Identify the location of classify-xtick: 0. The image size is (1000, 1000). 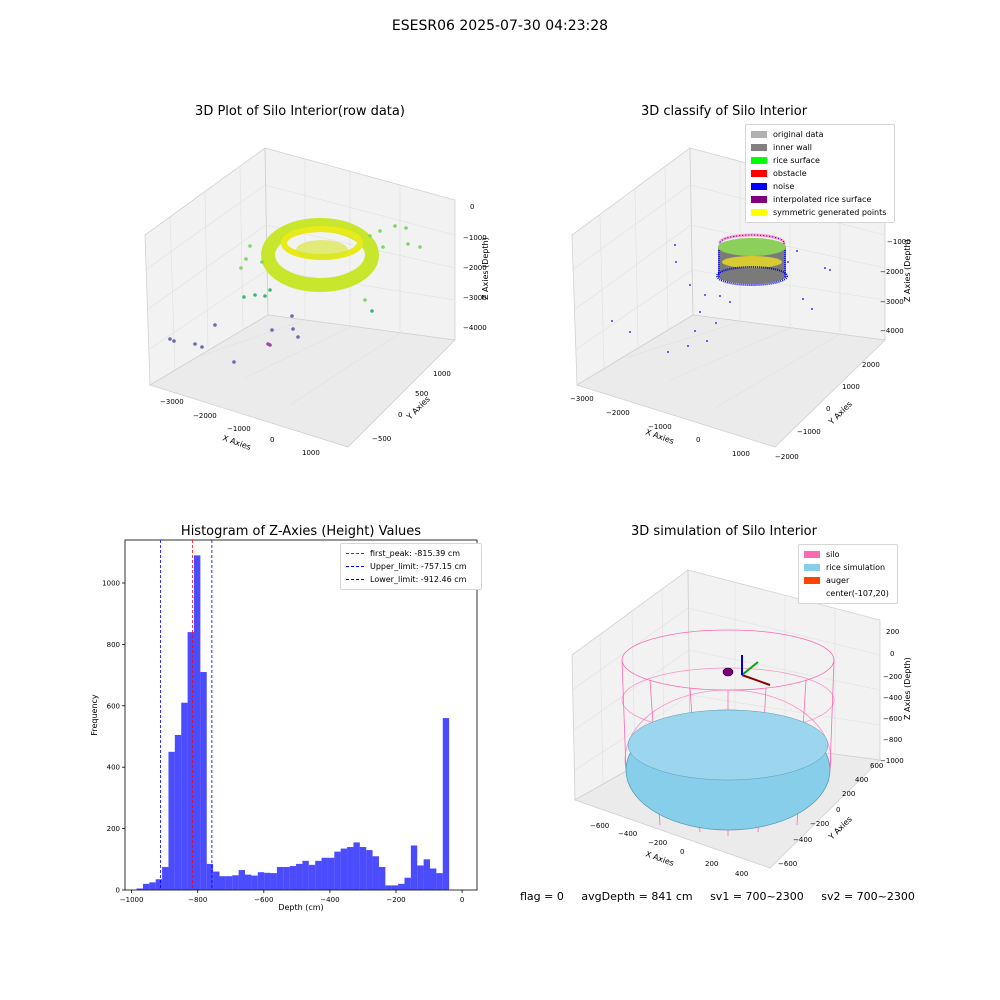
(698, 440).